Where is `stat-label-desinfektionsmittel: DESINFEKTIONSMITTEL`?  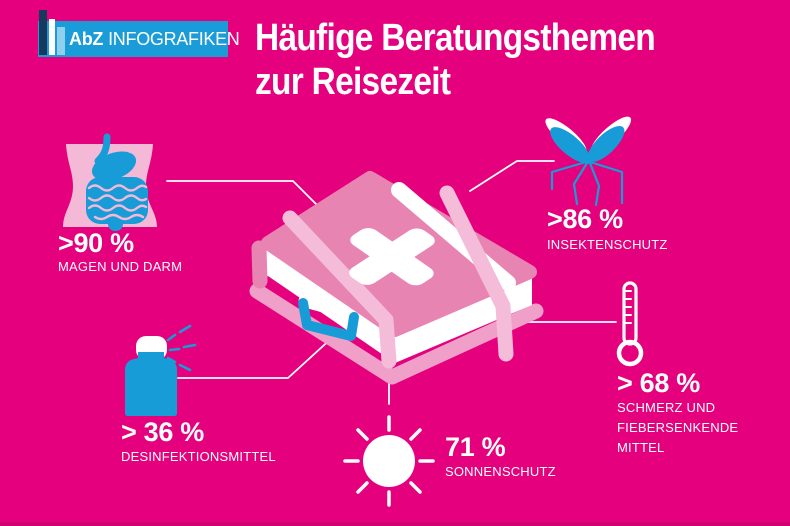
stat-label-desinfektionsmittel: DESINFEKTIONSMITTEL is located at coordinates (198, 456).